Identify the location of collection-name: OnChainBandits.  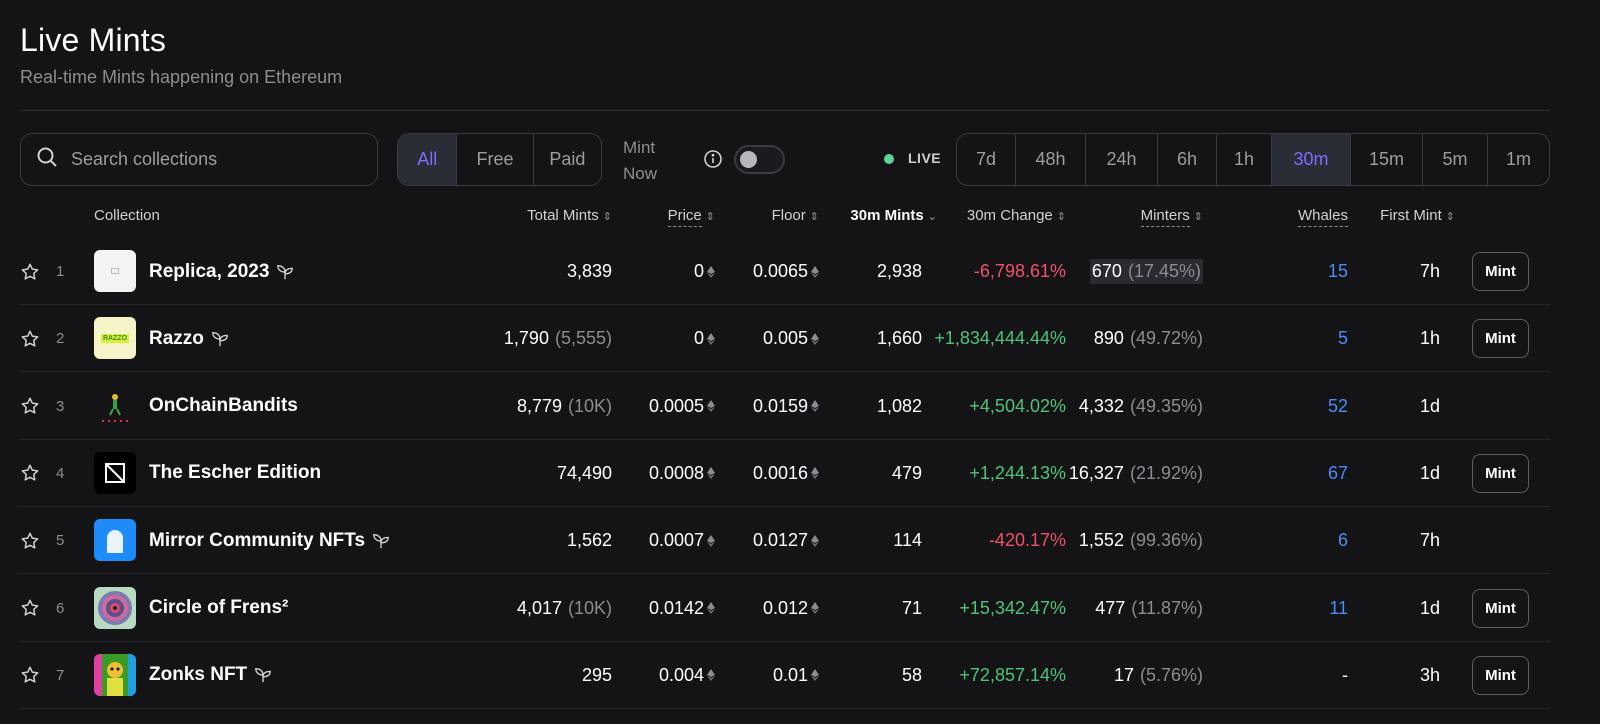
(223, 406).